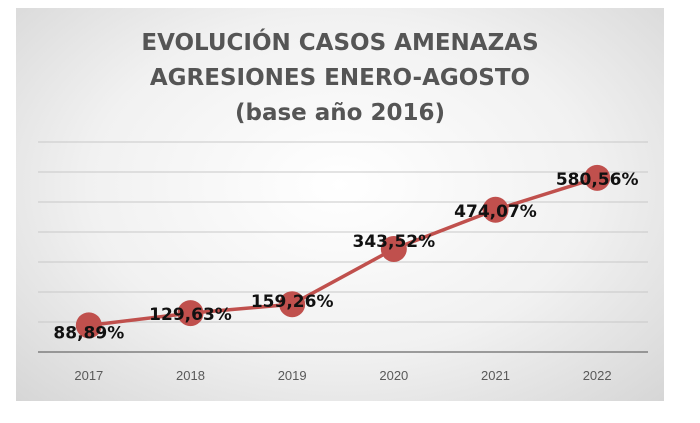 This screenshot has width=700, height=423. What do you see at coordinates (340, 43) in the screenshot?
I see `chart-title-line-1: EVOLUCIÓN CASOS AMENAZAS` at bounding box center [340, 43].